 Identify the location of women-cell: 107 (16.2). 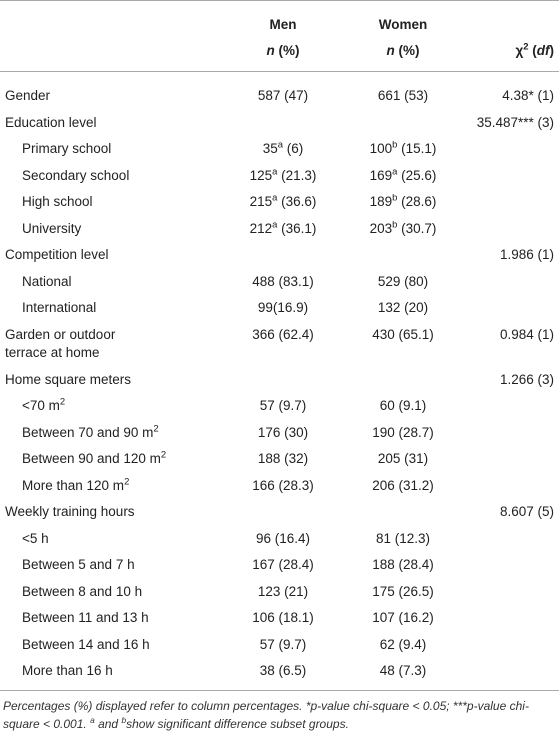
(403, 617).